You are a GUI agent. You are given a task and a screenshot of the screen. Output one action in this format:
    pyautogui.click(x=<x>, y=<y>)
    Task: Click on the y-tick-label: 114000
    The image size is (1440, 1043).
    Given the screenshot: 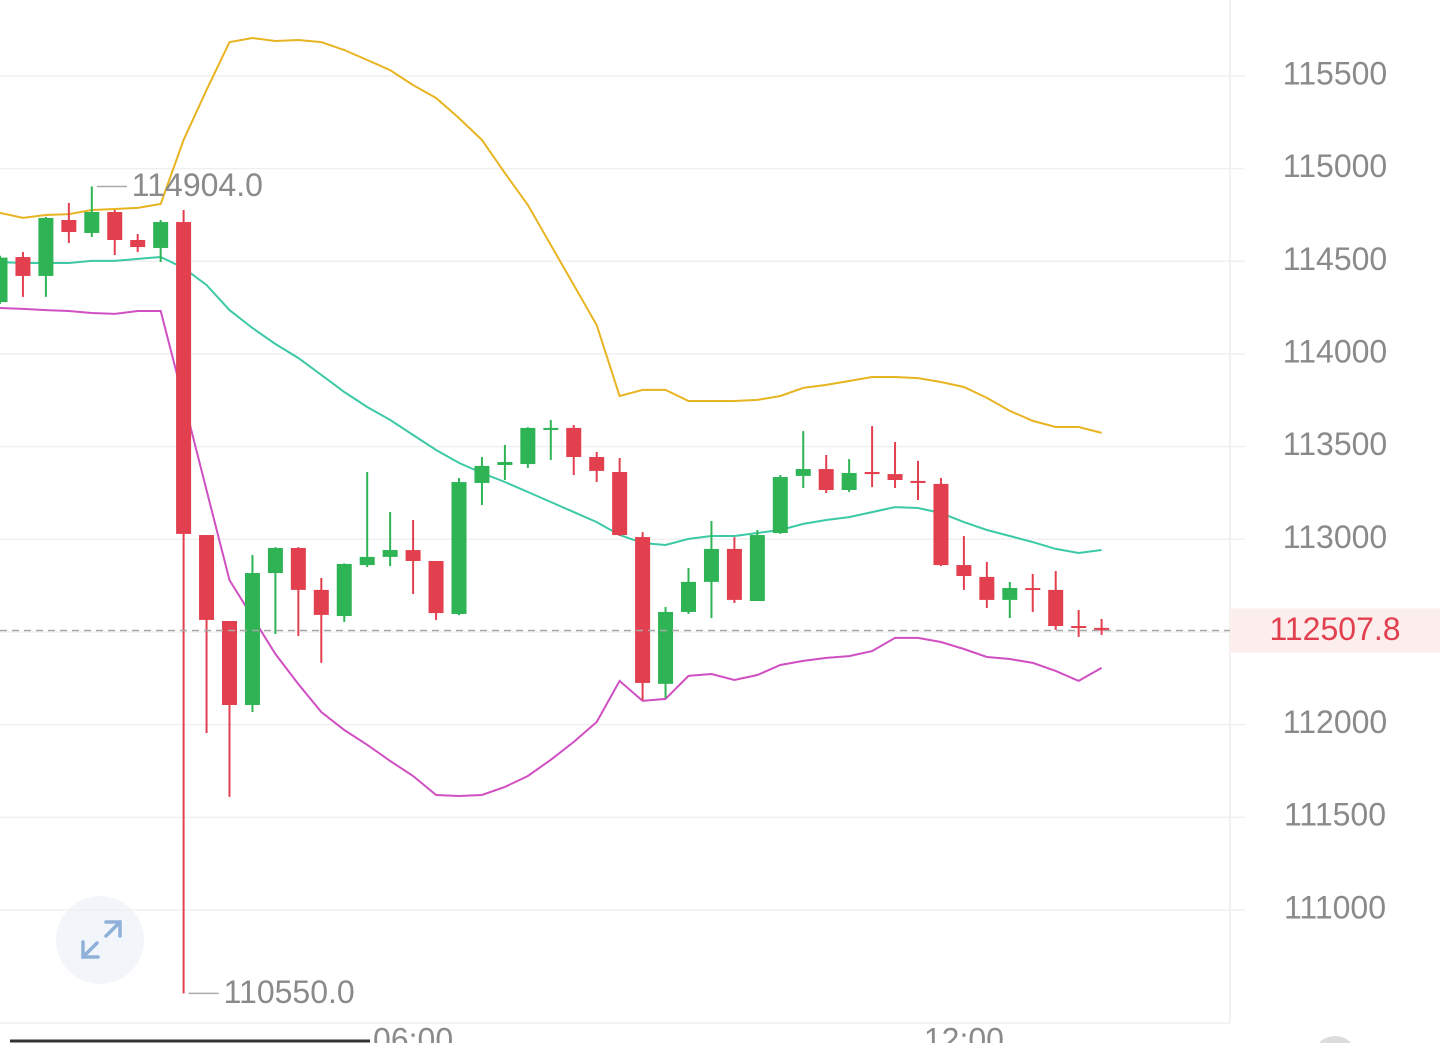 What is the action you would take?
    pyautogui.click(x=1335, y=351)
    